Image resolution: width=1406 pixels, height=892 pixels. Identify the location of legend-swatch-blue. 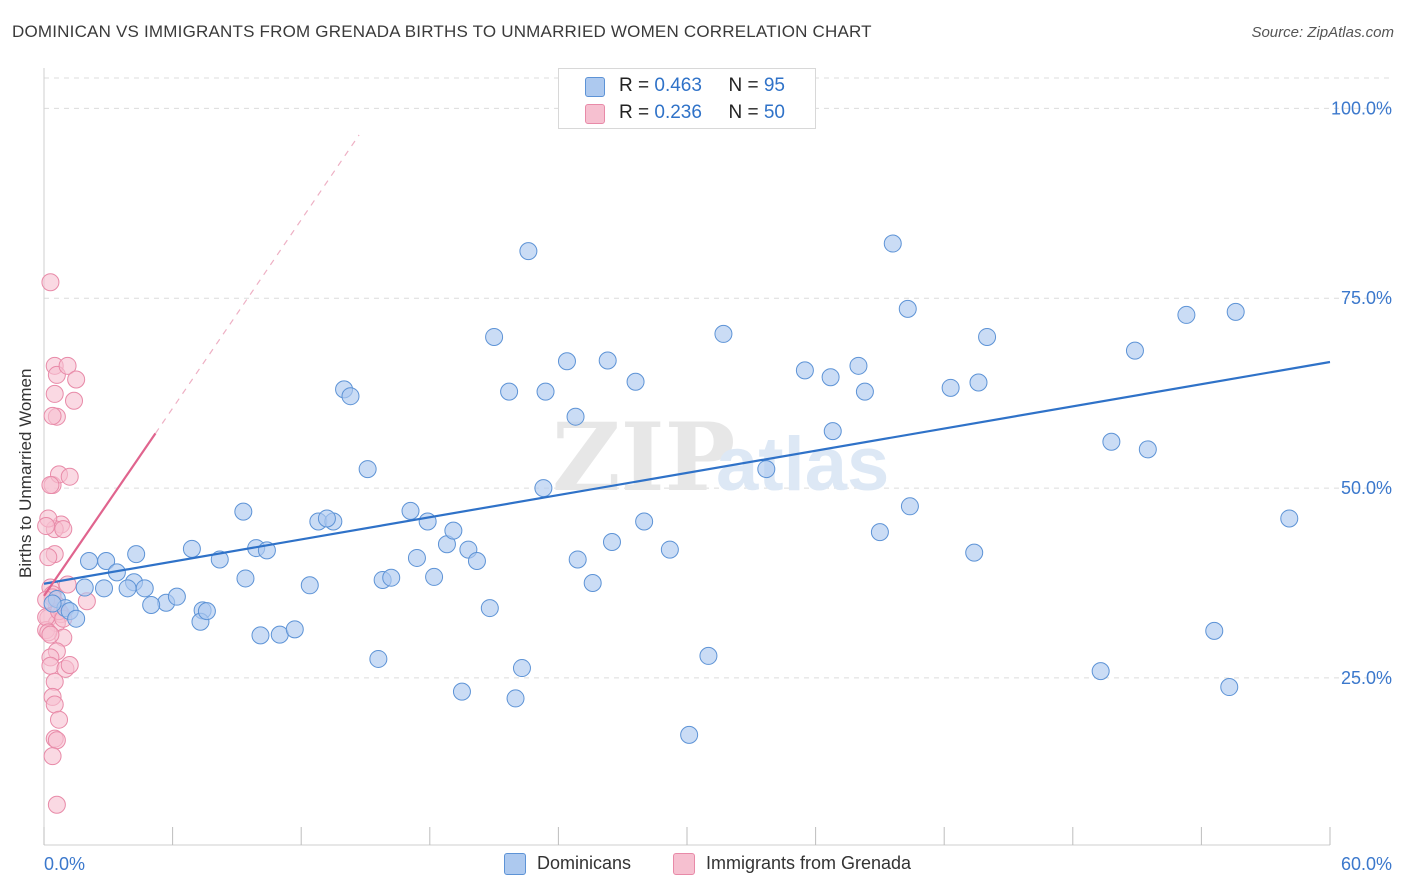
(595, 87).